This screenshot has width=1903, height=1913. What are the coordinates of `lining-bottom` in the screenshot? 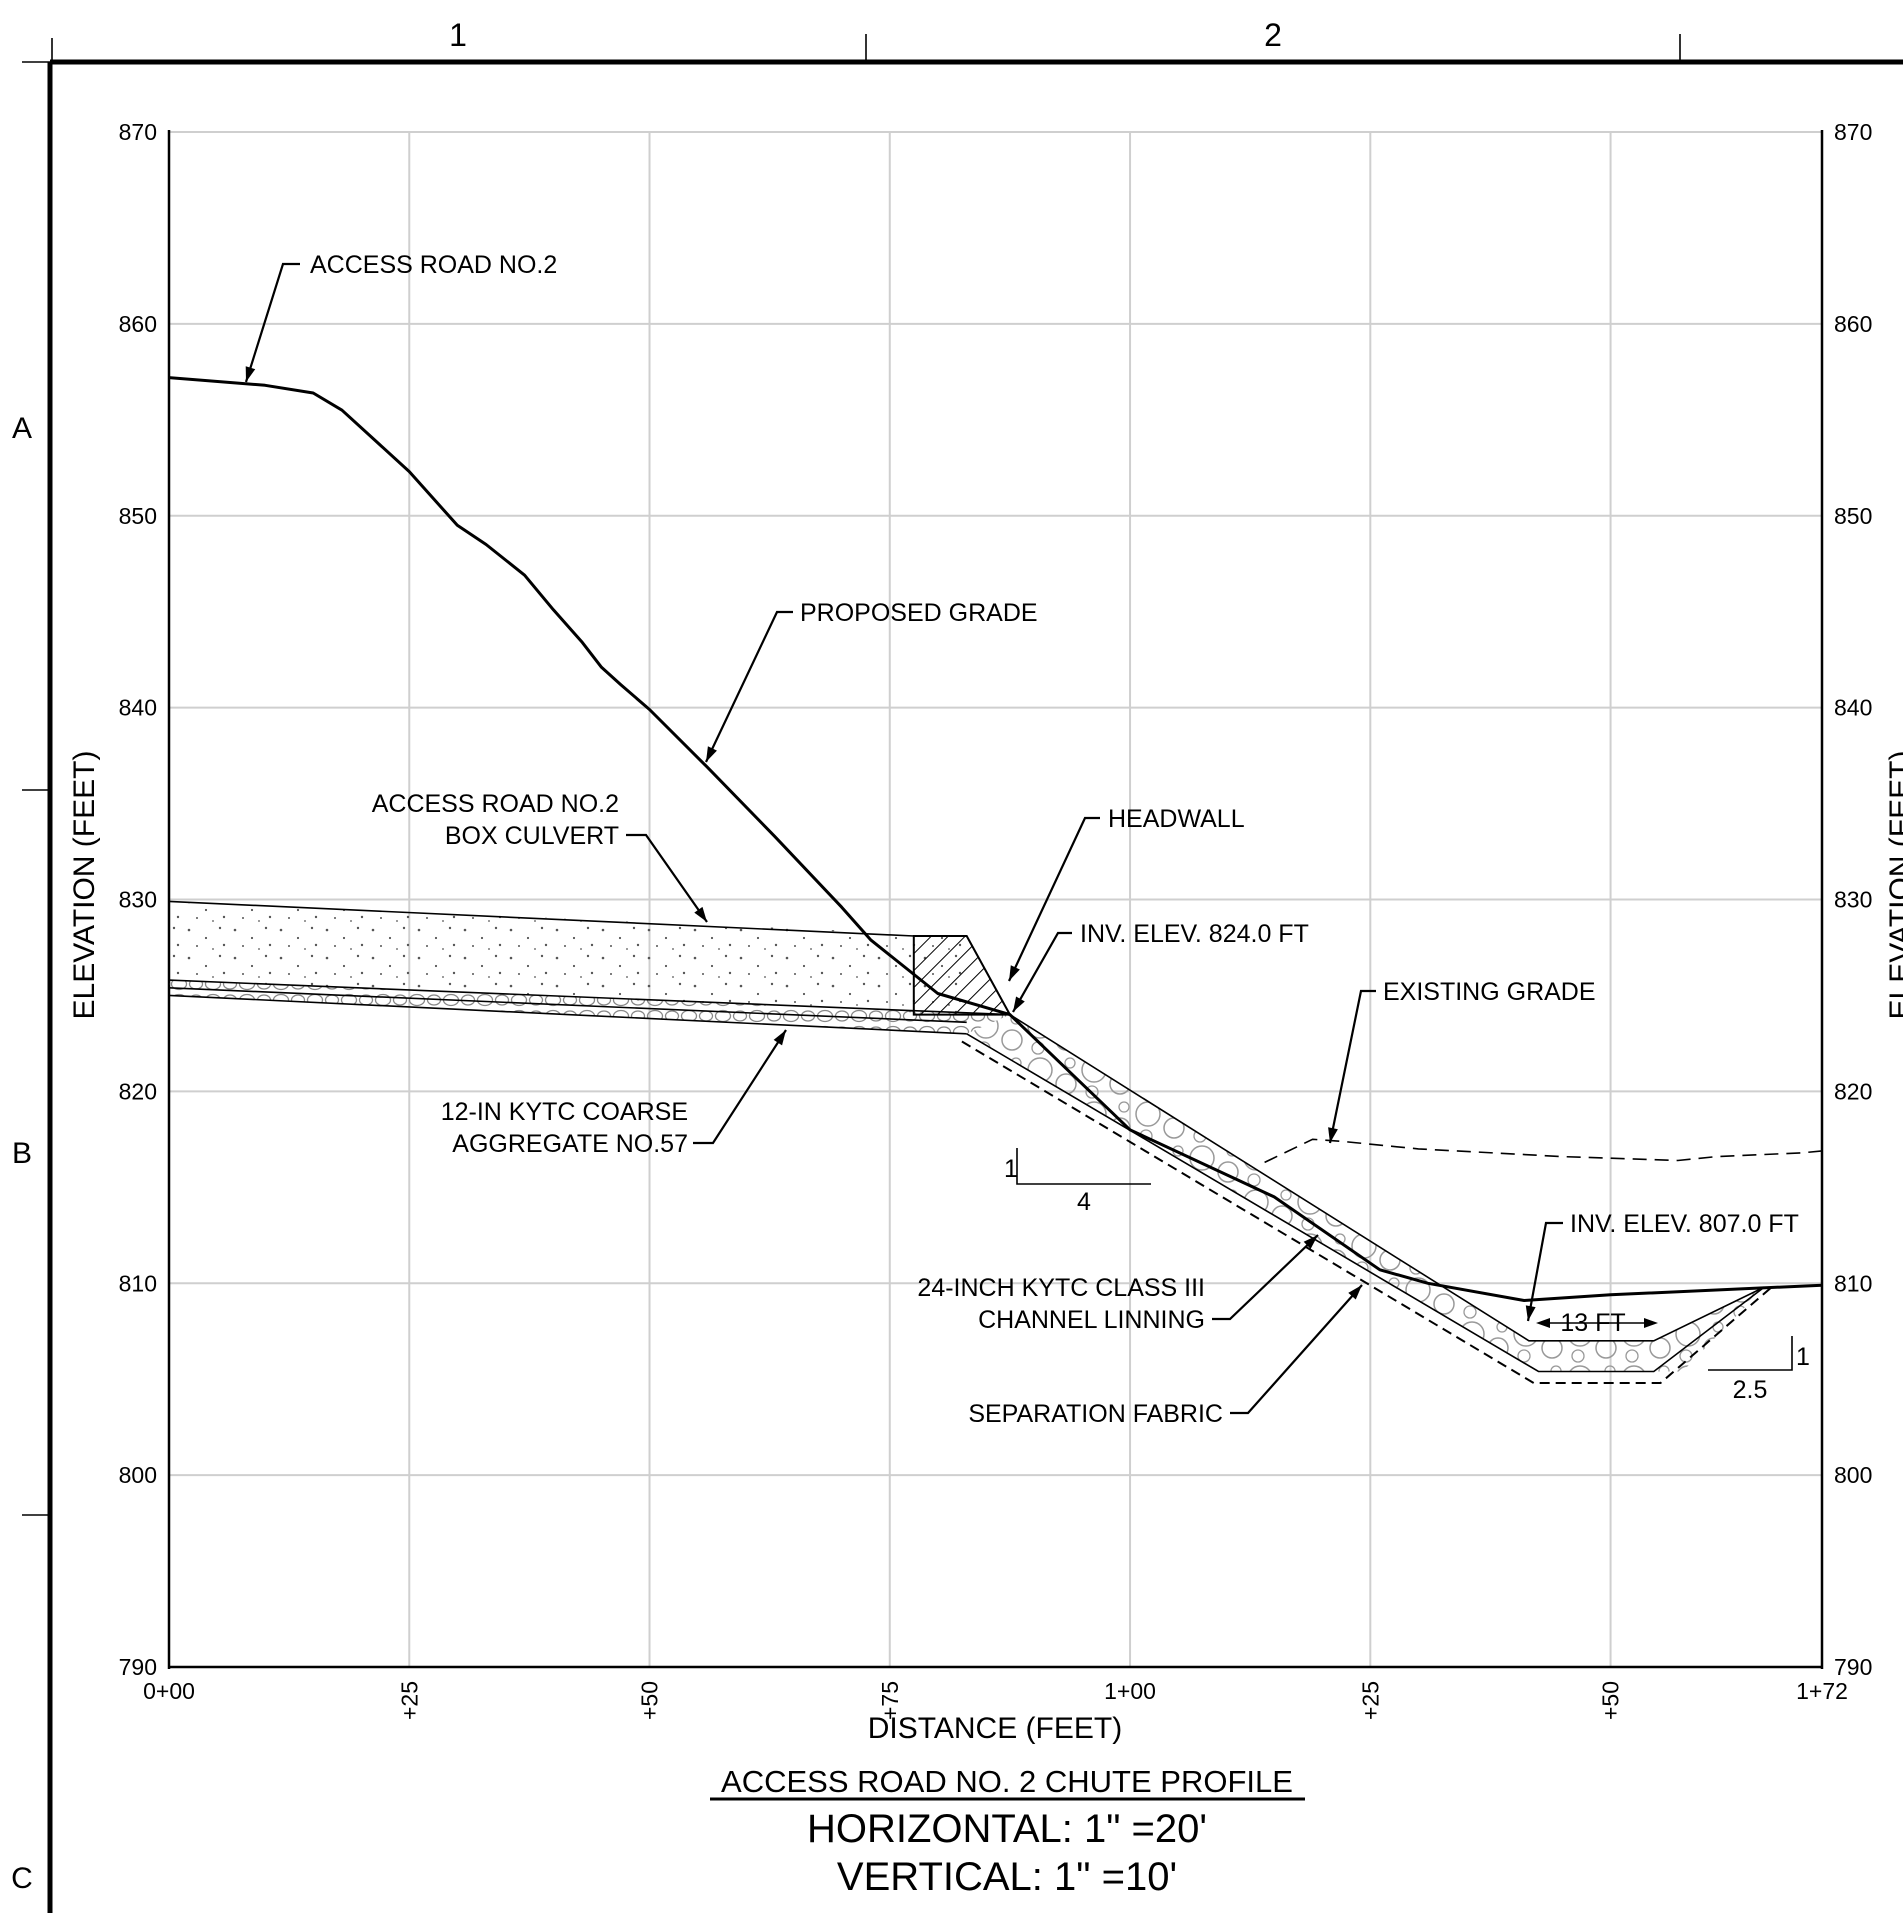 It's located at (1365, 1203).